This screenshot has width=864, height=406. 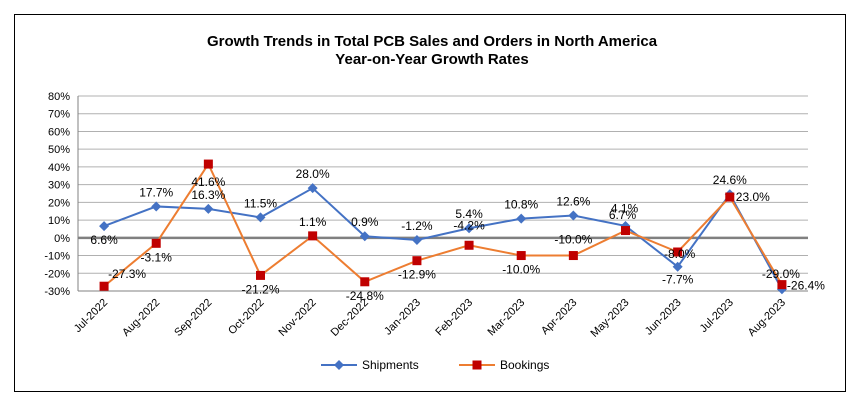 I want to click on shipments-data-label: -7.7%, so click(x=678, y=280).